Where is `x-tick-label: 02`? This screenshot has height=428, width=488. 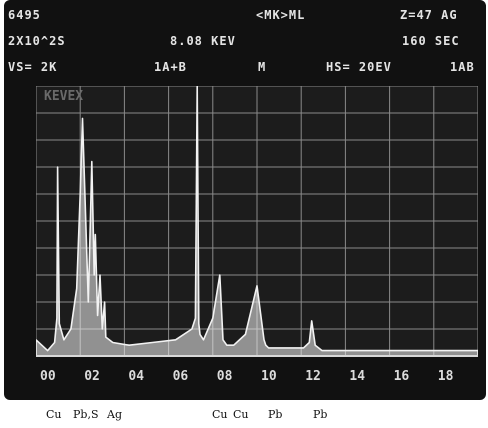
x-tick-label: 02 is located at coordinates (92, 376).